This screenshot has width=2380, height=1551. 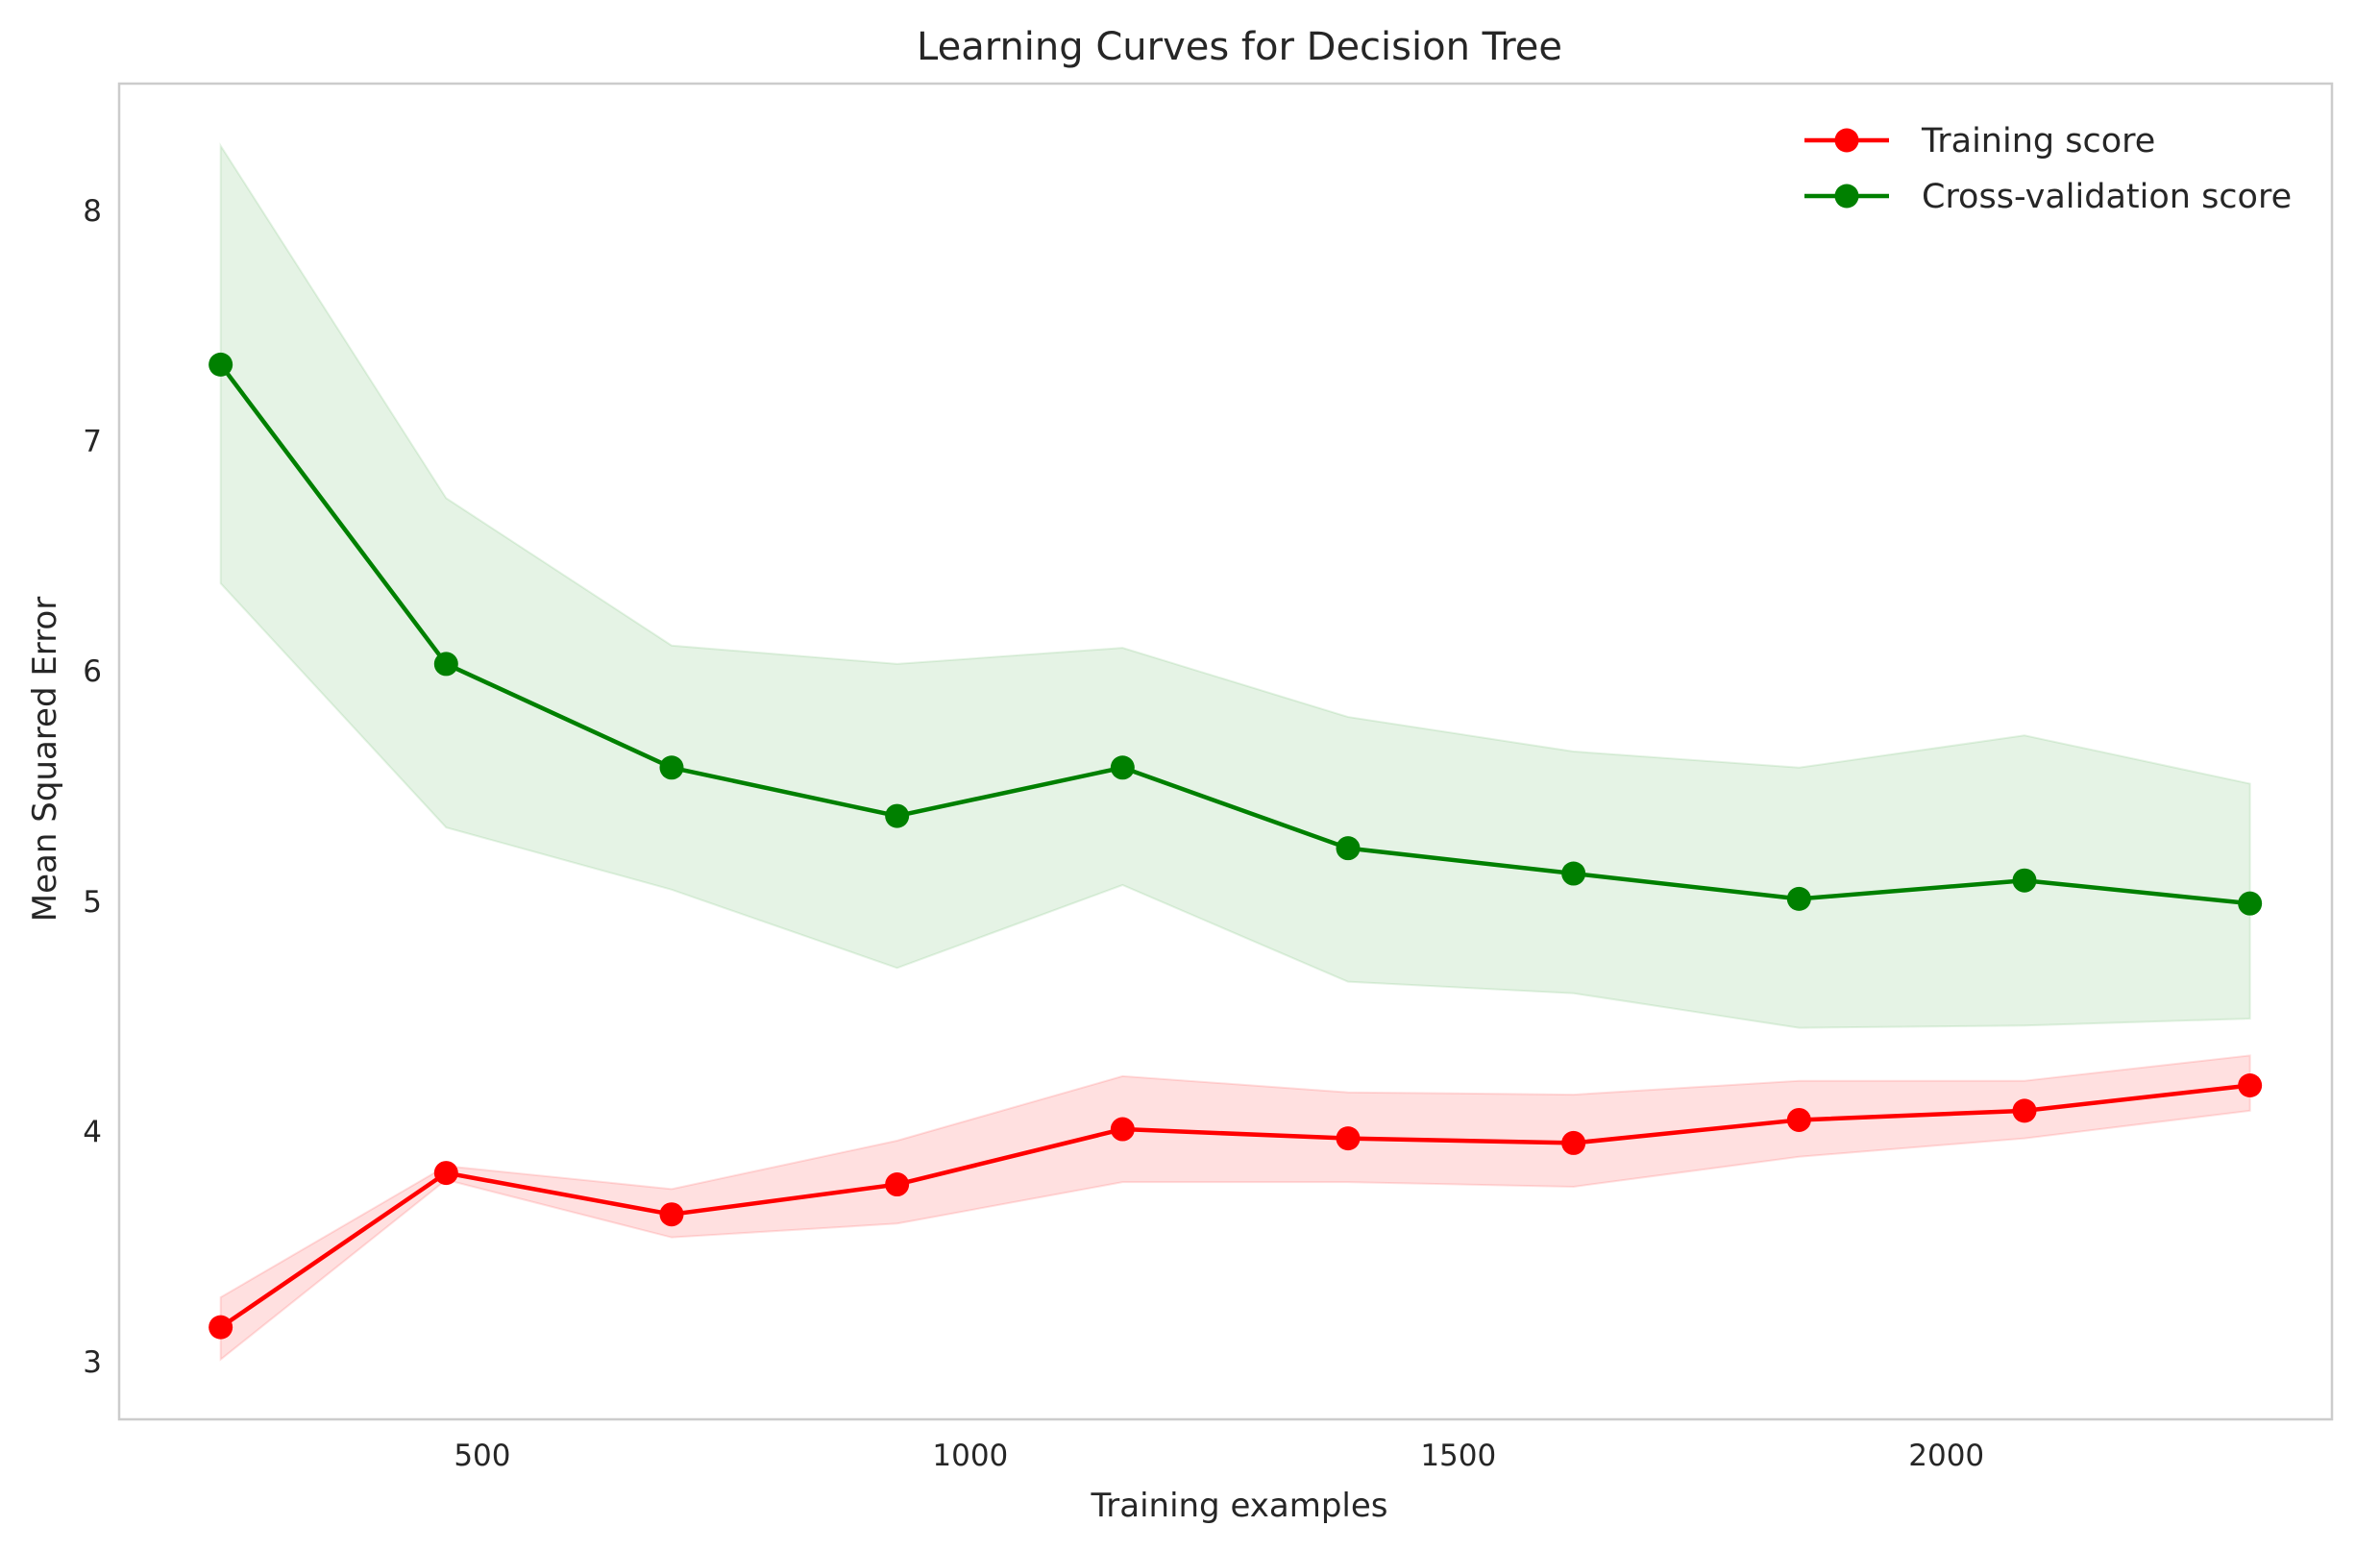 What do you see at coordinates (92, 1362) in the screenshot?
I see `y-tick-label-0: 3` at bounding box center [92, 1362].